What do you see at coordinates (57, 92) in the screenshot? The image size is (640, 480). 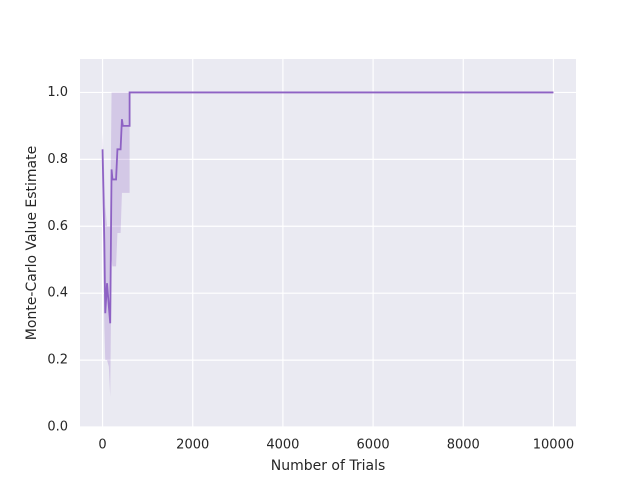 I see `y-tick-label: 1.0` at bounding box center [57, 92].